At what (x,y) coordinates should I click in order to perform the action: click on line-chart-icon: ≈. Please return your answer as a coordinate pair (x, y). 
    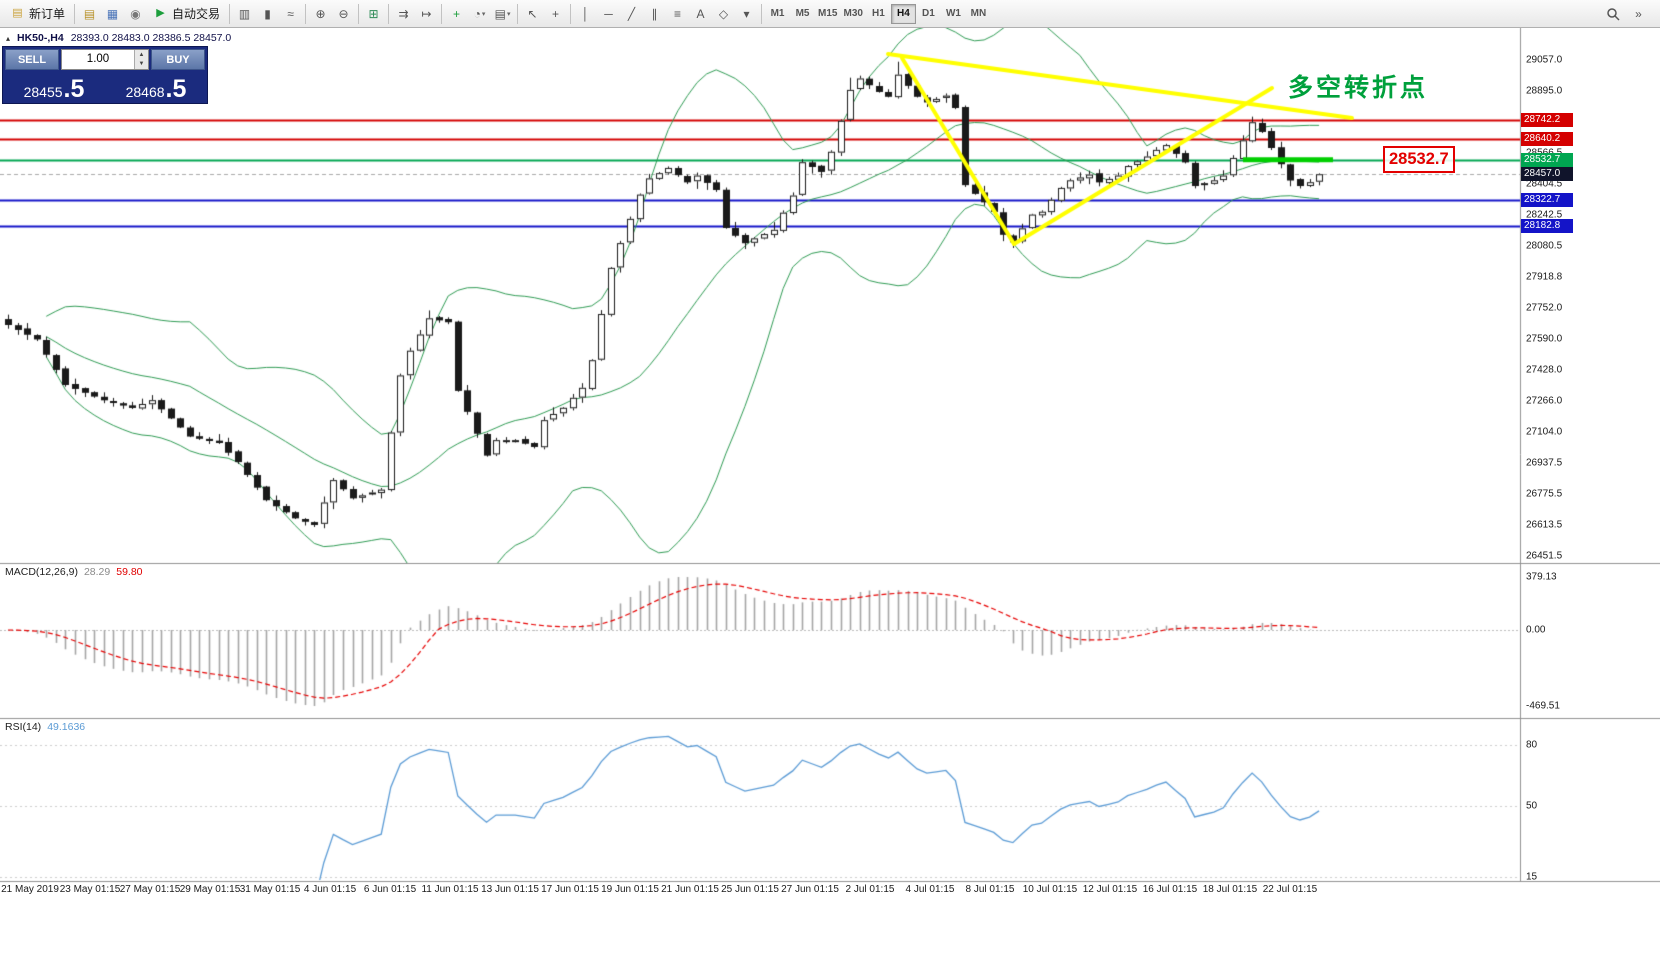
    Looking at the image, I should click on (290, 14).